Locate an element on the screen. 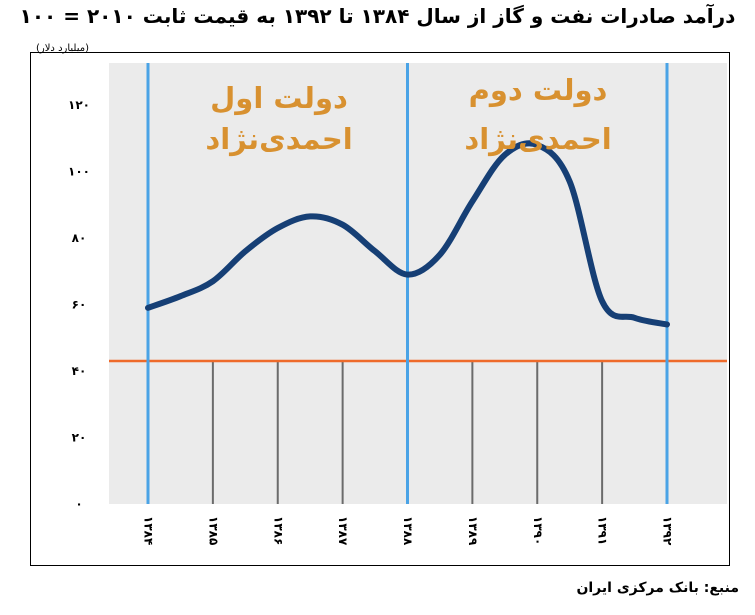  x-tick-label-1390: ۱۳۹۰ is located at coordinates (538, 530).